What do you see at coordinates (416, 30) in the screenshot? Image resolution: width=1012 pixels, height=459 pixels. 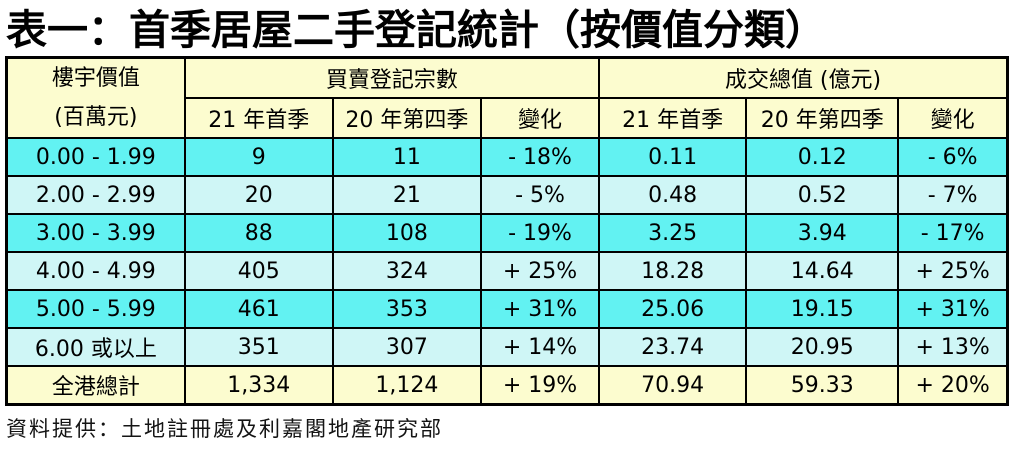 I see `page-title: 表一：首季居屋二手登記統計（按價值分類）` at bounding box center [416, 30].